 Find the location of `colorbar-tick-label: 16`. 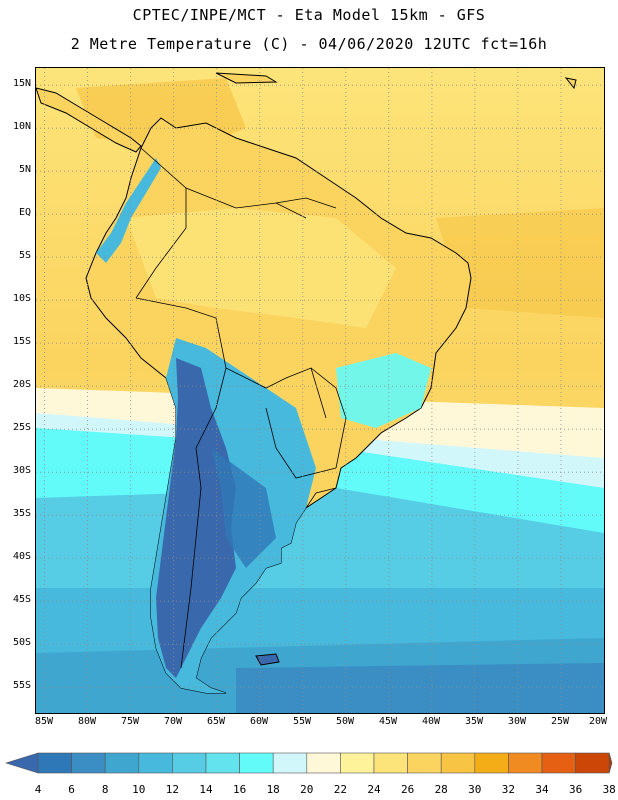

colorbar-tick-label: 16 is located at coordinates (239, 789).